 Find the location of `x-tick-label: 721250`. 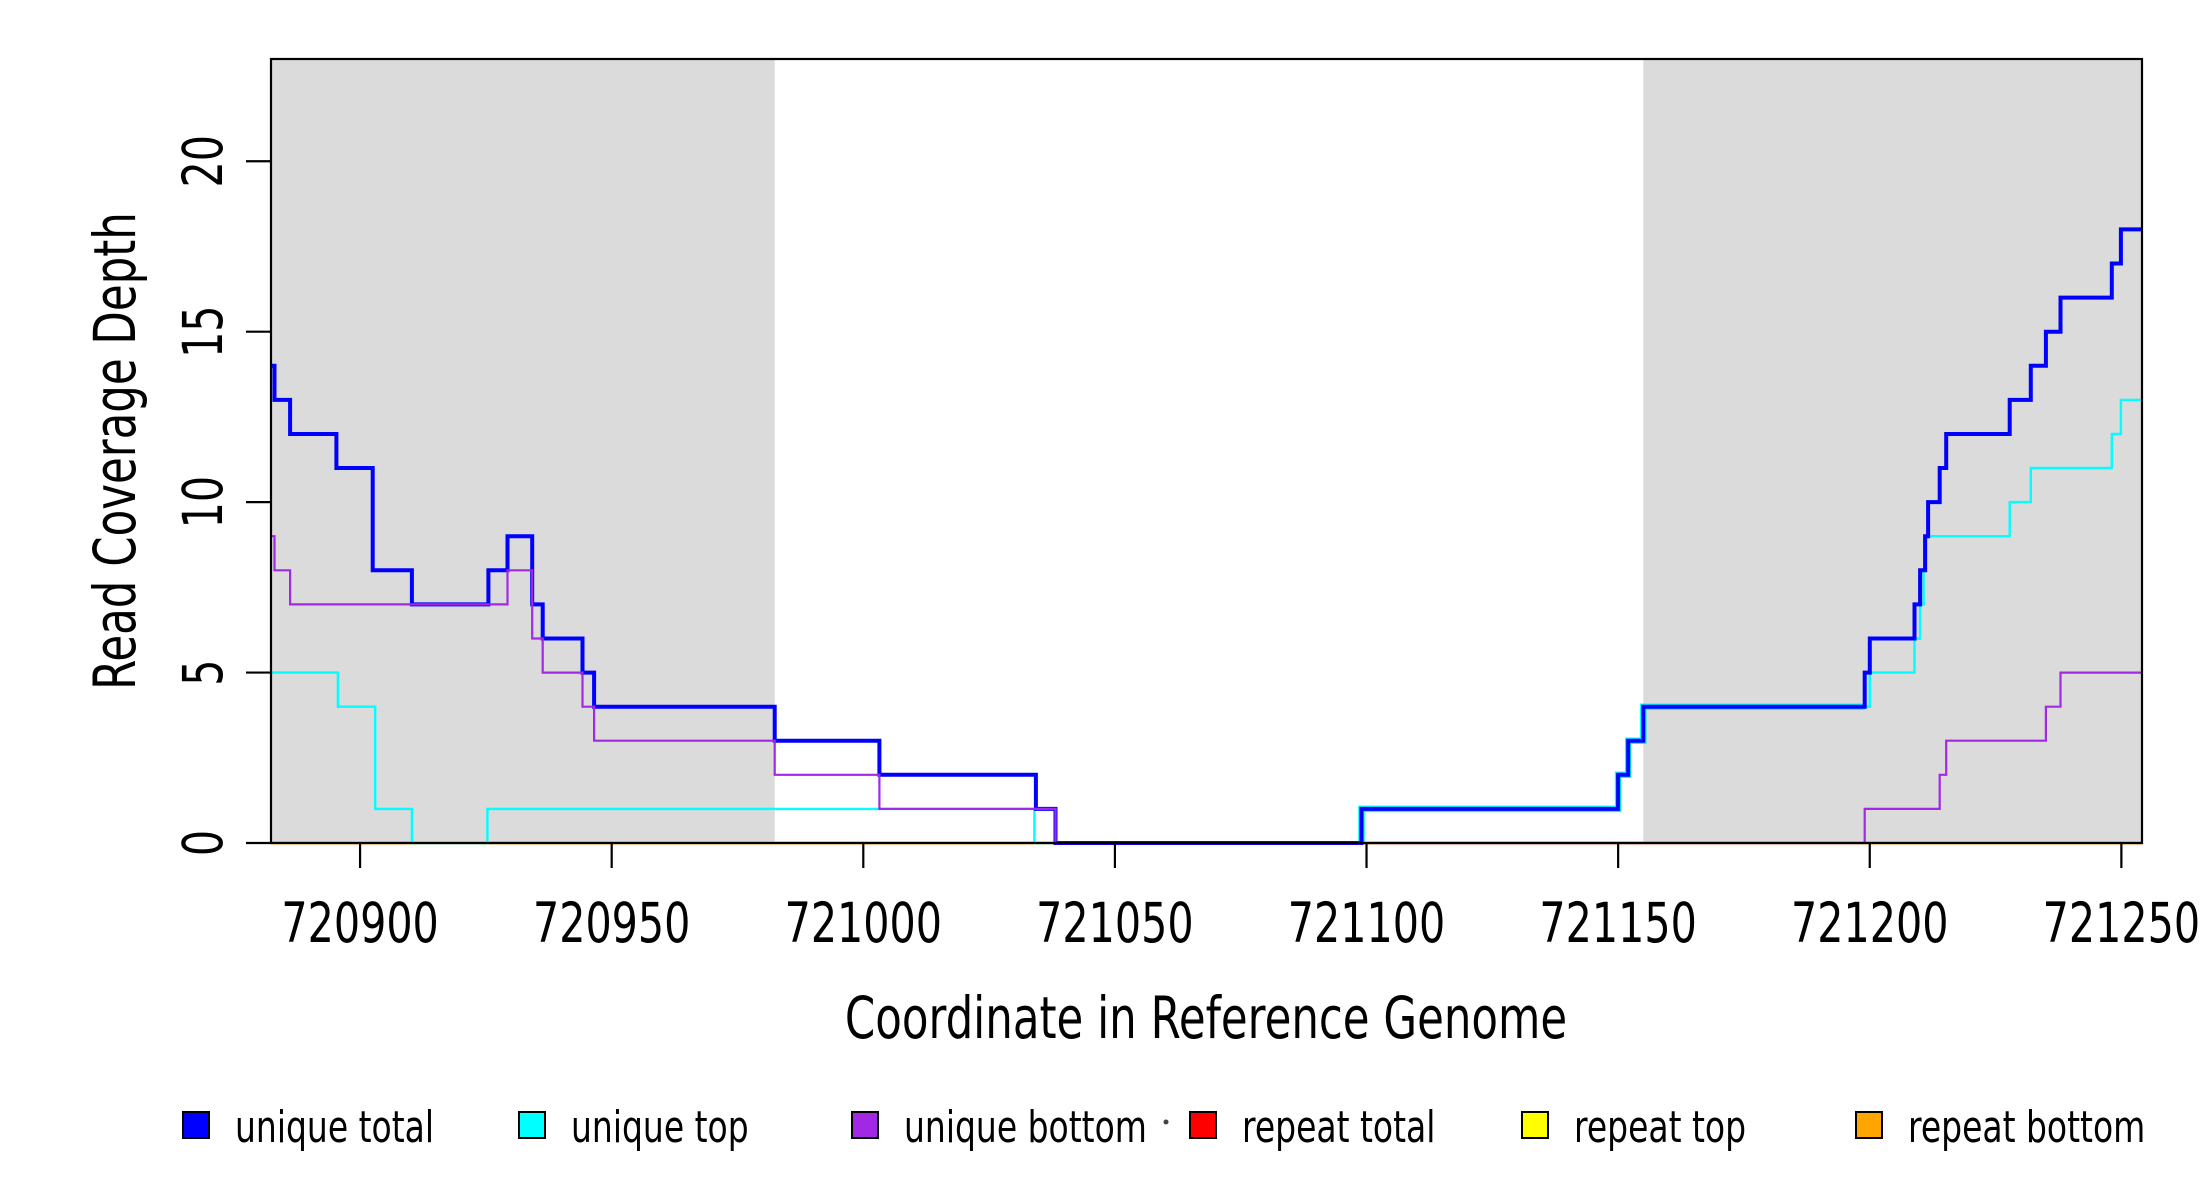

x-tick-label: 721250 is located at coordinates (2121, 923).